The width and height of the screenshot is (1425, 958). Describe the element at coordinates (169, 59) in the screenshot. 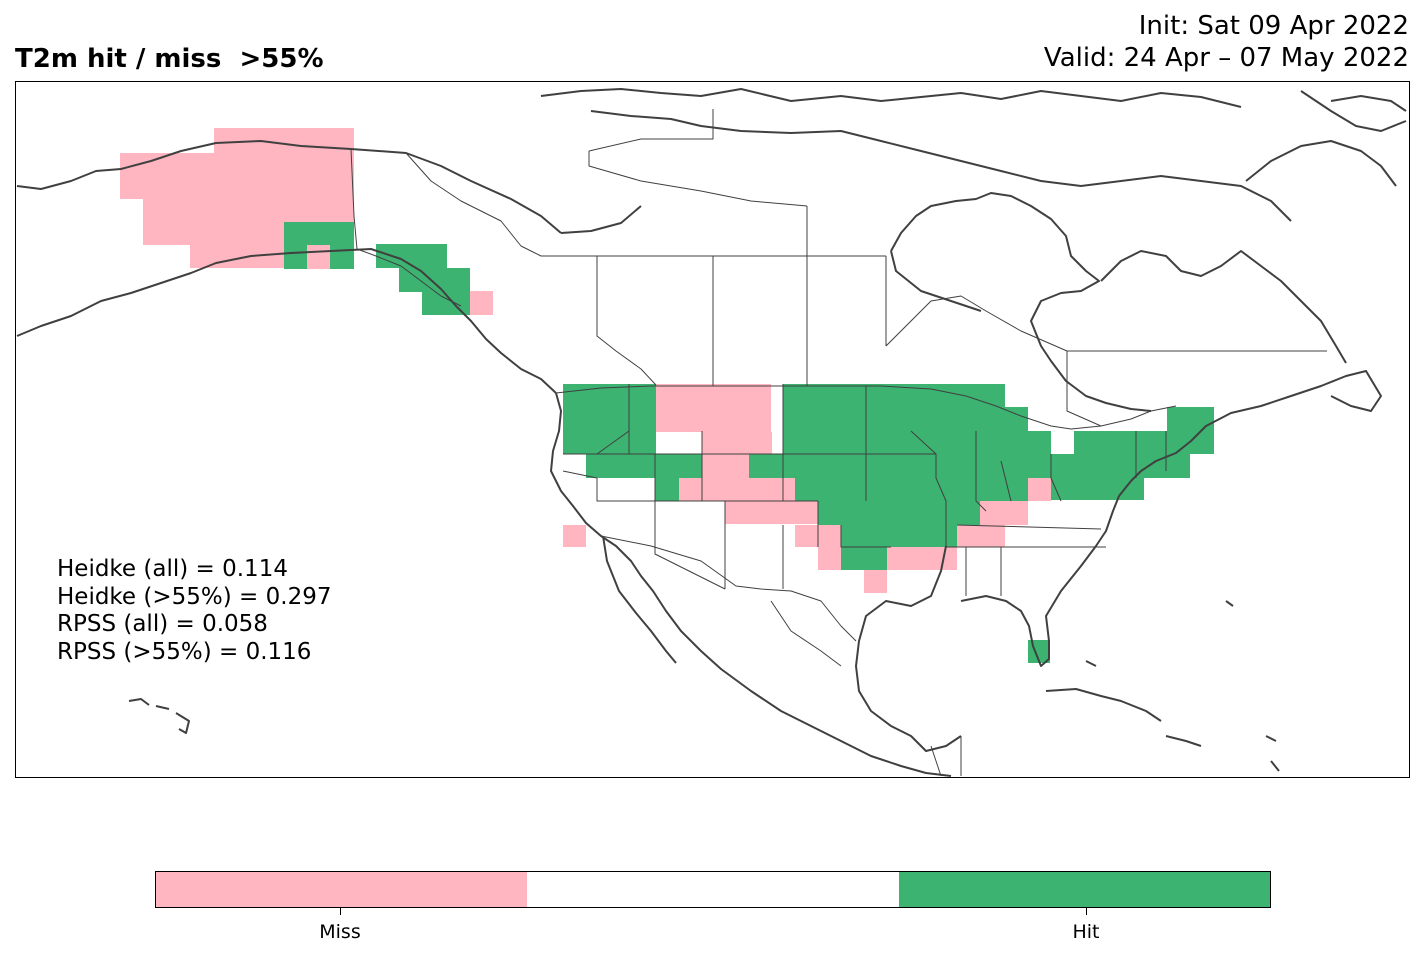

I see `map-title: T2m hit / miss >55%` at that location.